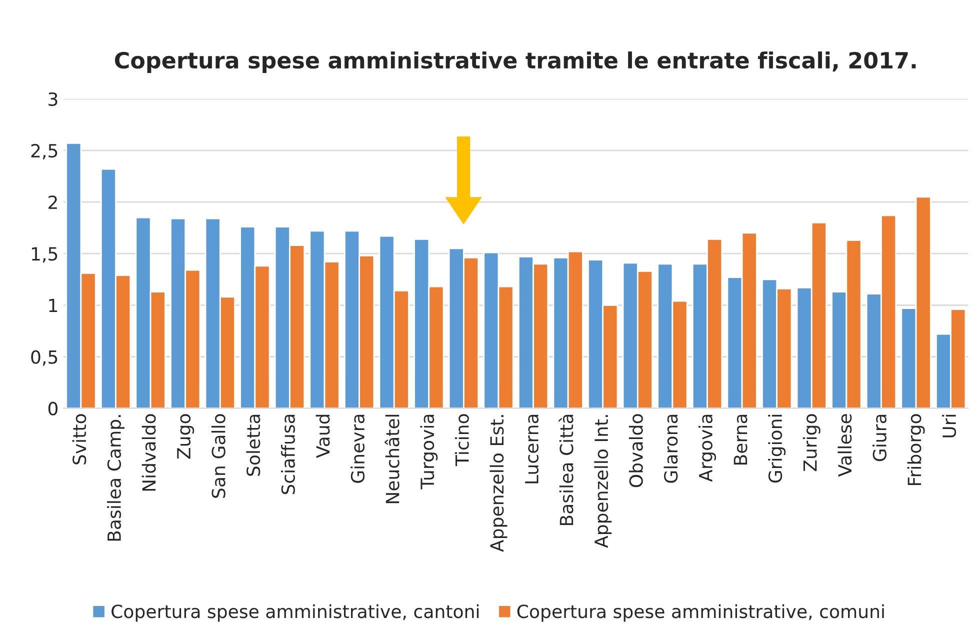 The width and height of the screenshot is (978, 638). What do you see at coordinates (515, 62) in the screenshot?
I see `chart-title: Copertura spese amministrative tramite le entrate fiscali, 2017.` at bounding box center [515, 62].